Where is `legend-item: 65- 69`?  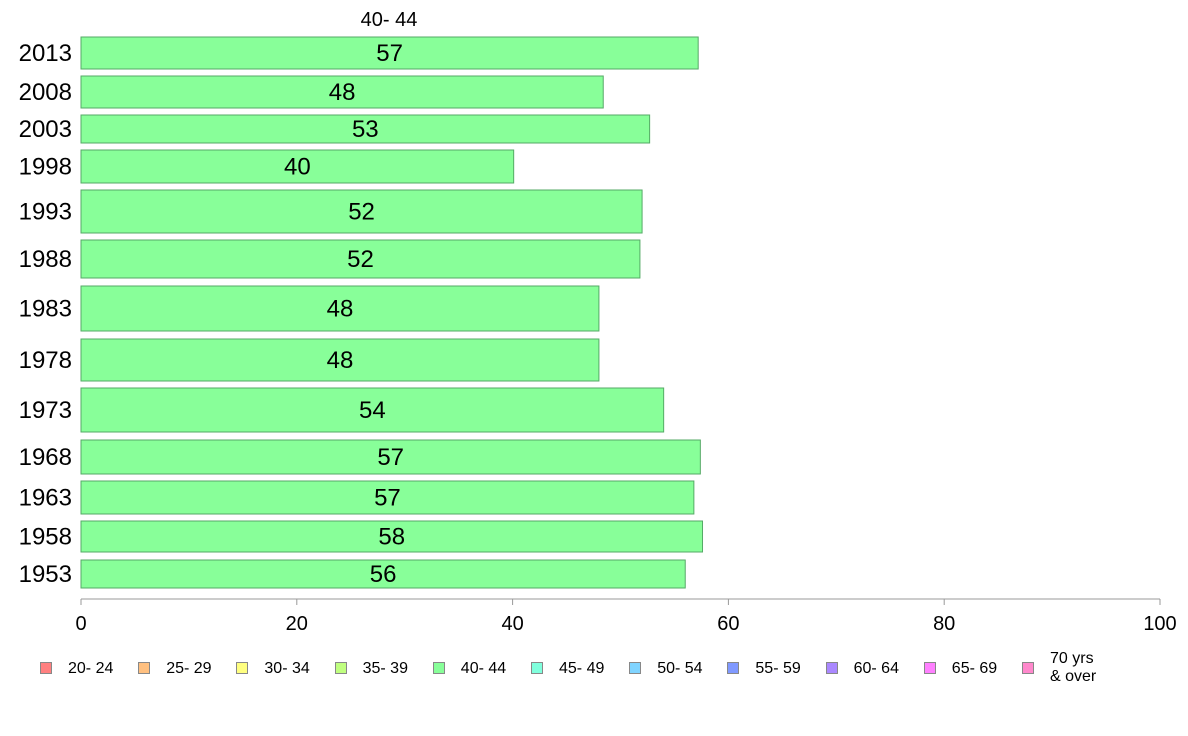 legend-item: 65- 69 is located at coordinates (960, 663).